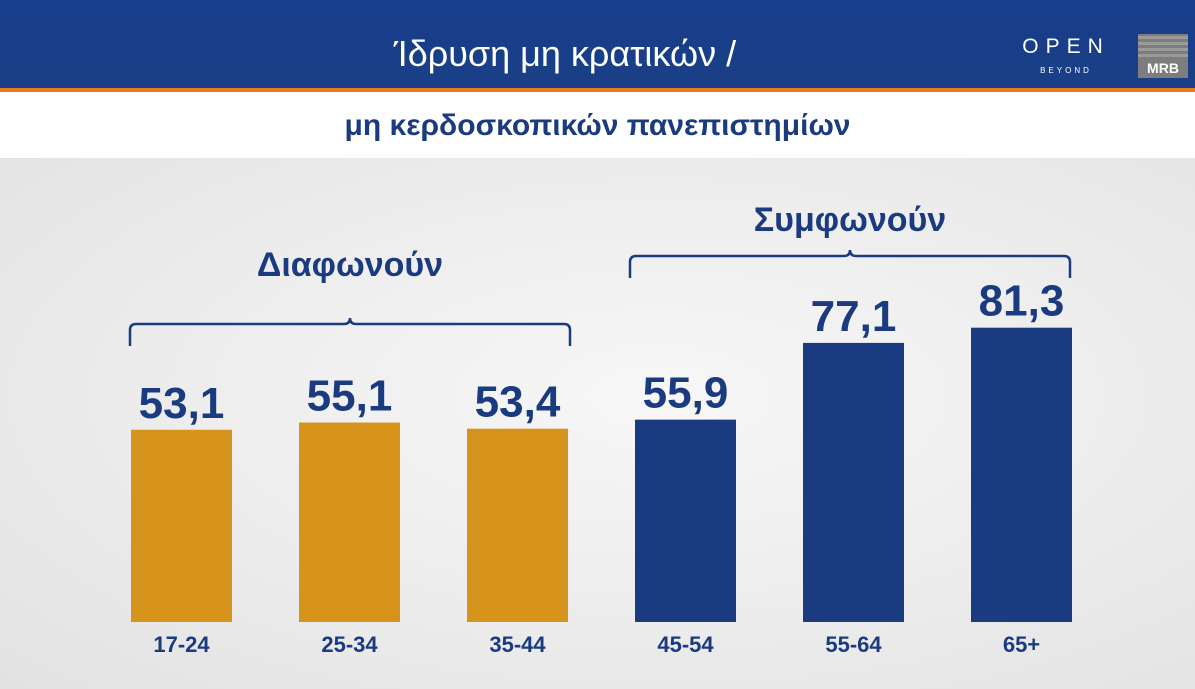  Describe the element at coordinates (1021, 474) in the screenshot. I see `bar-65+` at that location.